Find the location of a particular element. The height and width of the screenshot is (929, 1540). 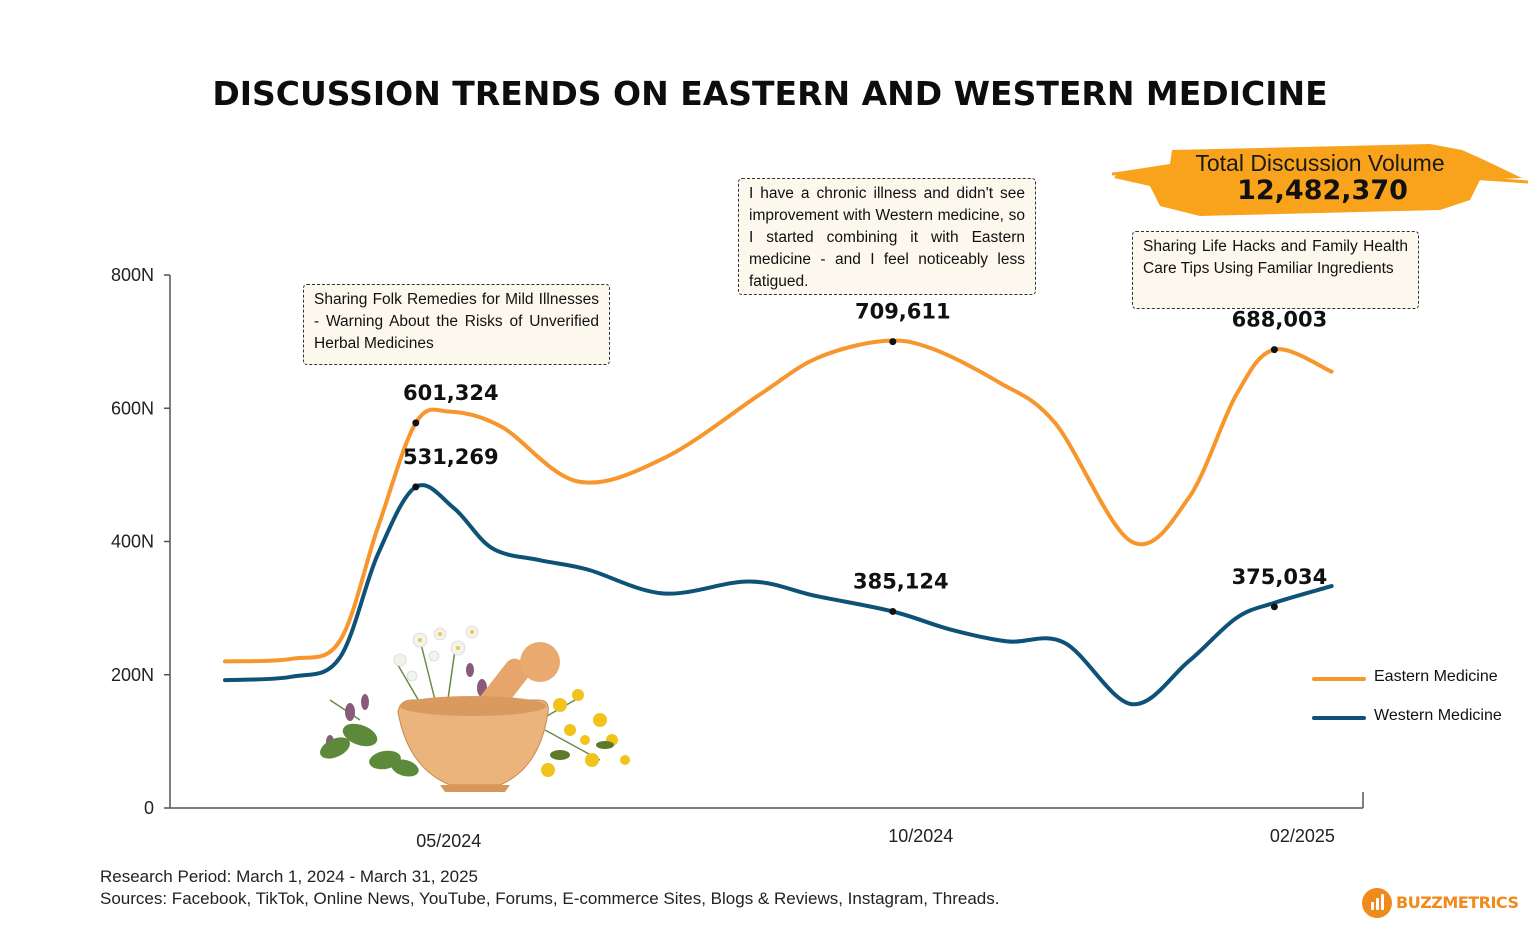

data-label: 375,034 is located at coordinates (1280, 577).